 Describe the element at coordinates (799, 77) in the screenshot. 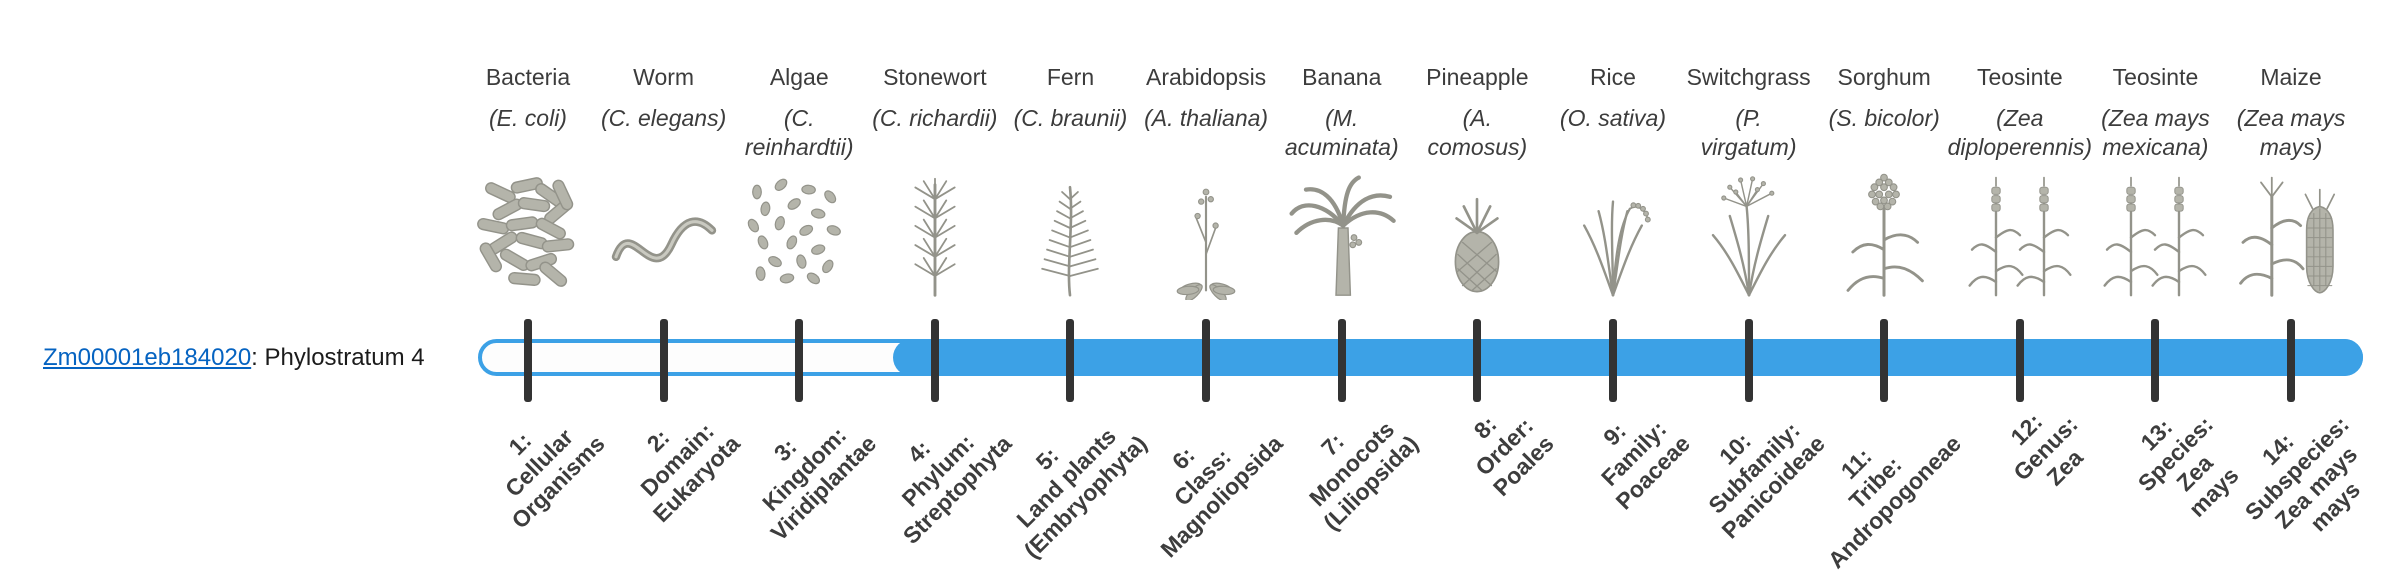

I see `organism-name: Algae` at that location.